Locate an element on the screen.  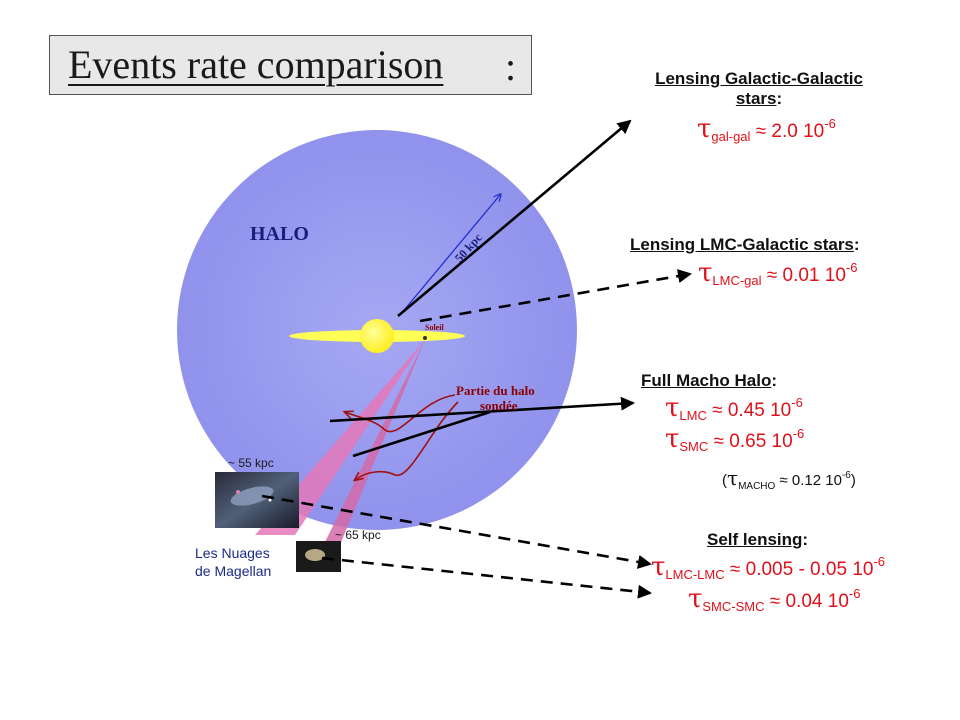
probed-label-line1: Partie du halo is located at coordinates (495, 390).